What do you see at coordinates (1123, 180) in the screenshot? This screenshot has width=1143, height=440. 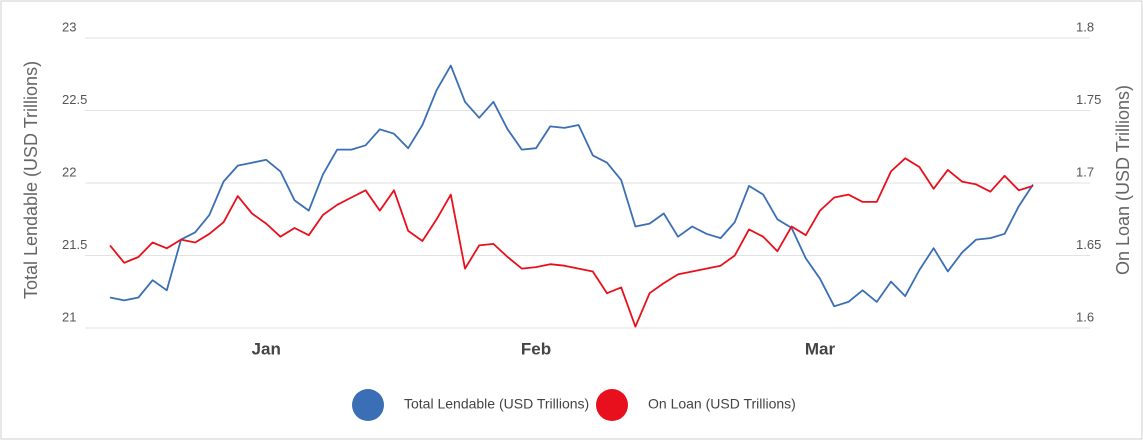 I see `y2-axis-title: On Loan (USD Trillions)` at bounding box center [1123, 180].